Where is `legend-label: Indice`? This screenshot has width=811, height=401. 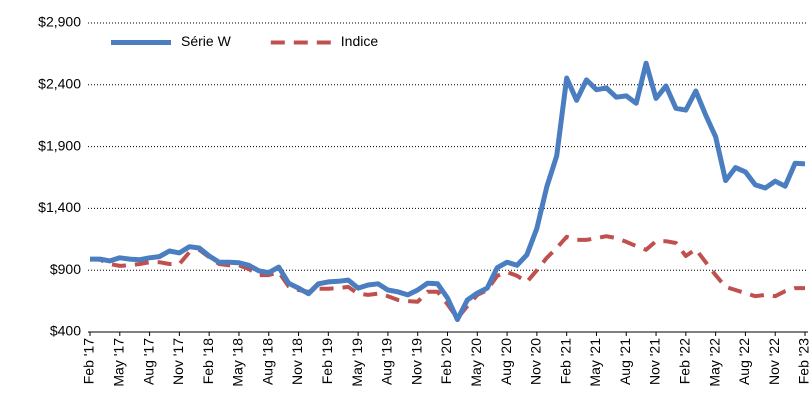
legend-label: Indice is located at coordinates (360, 41).